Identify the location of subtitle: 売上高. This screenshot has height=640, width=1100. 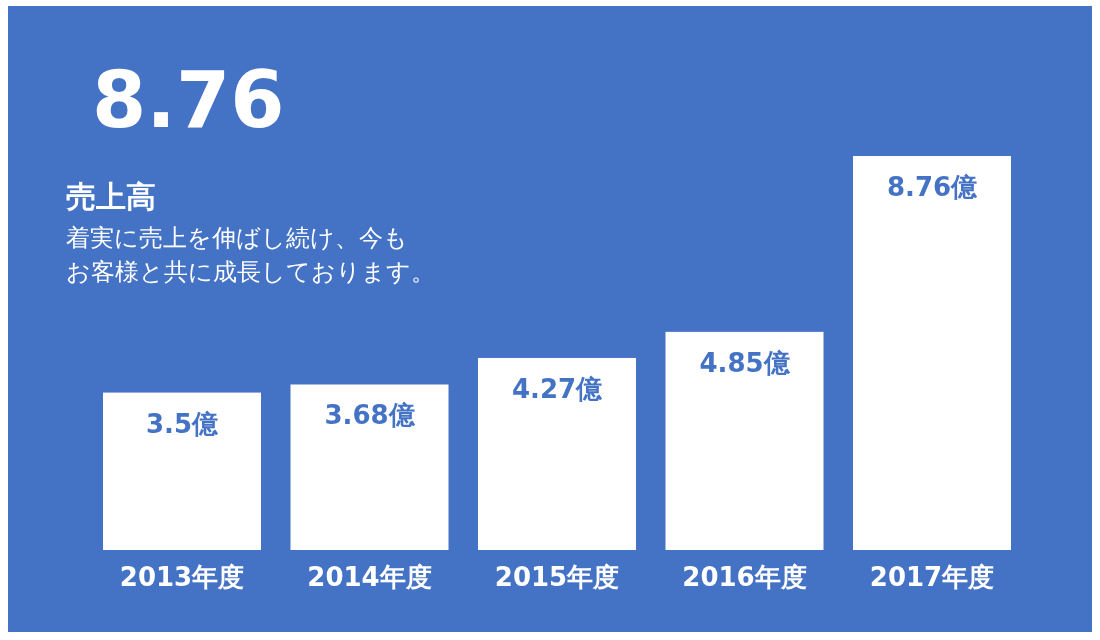
(111, 196).